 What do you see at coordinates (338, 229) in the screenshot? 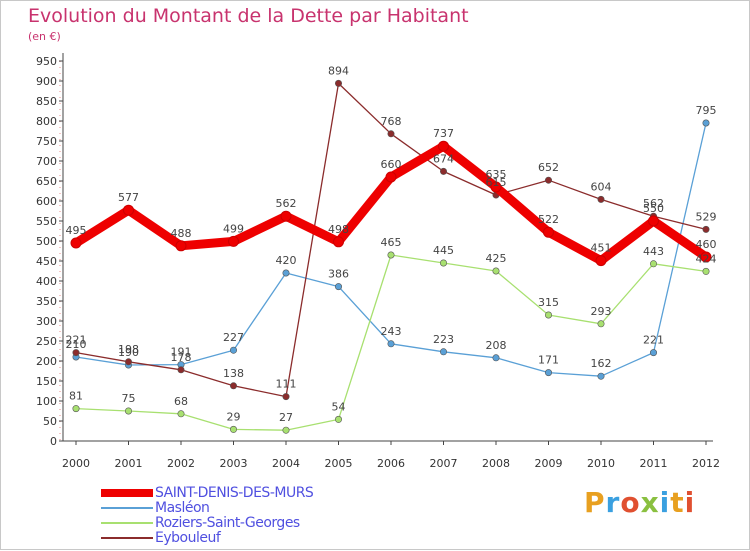
I see `data-label: 498` at bounding box center [338, 229].